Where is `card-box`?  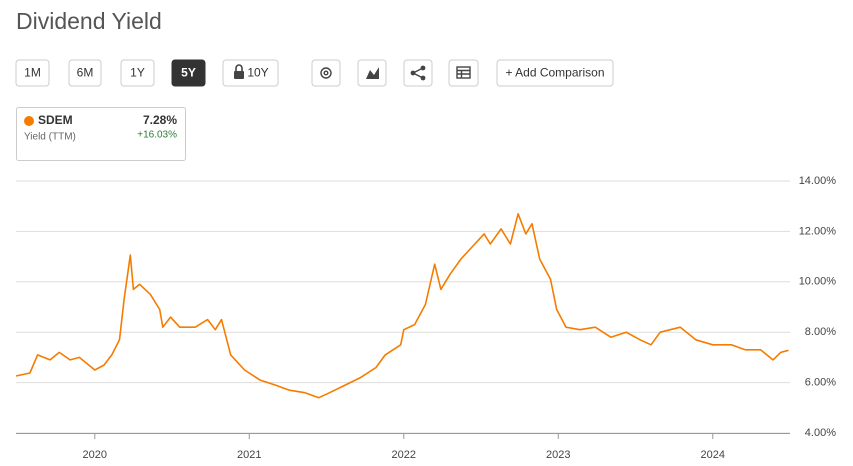
card-box is located at coordinates (101, 134).